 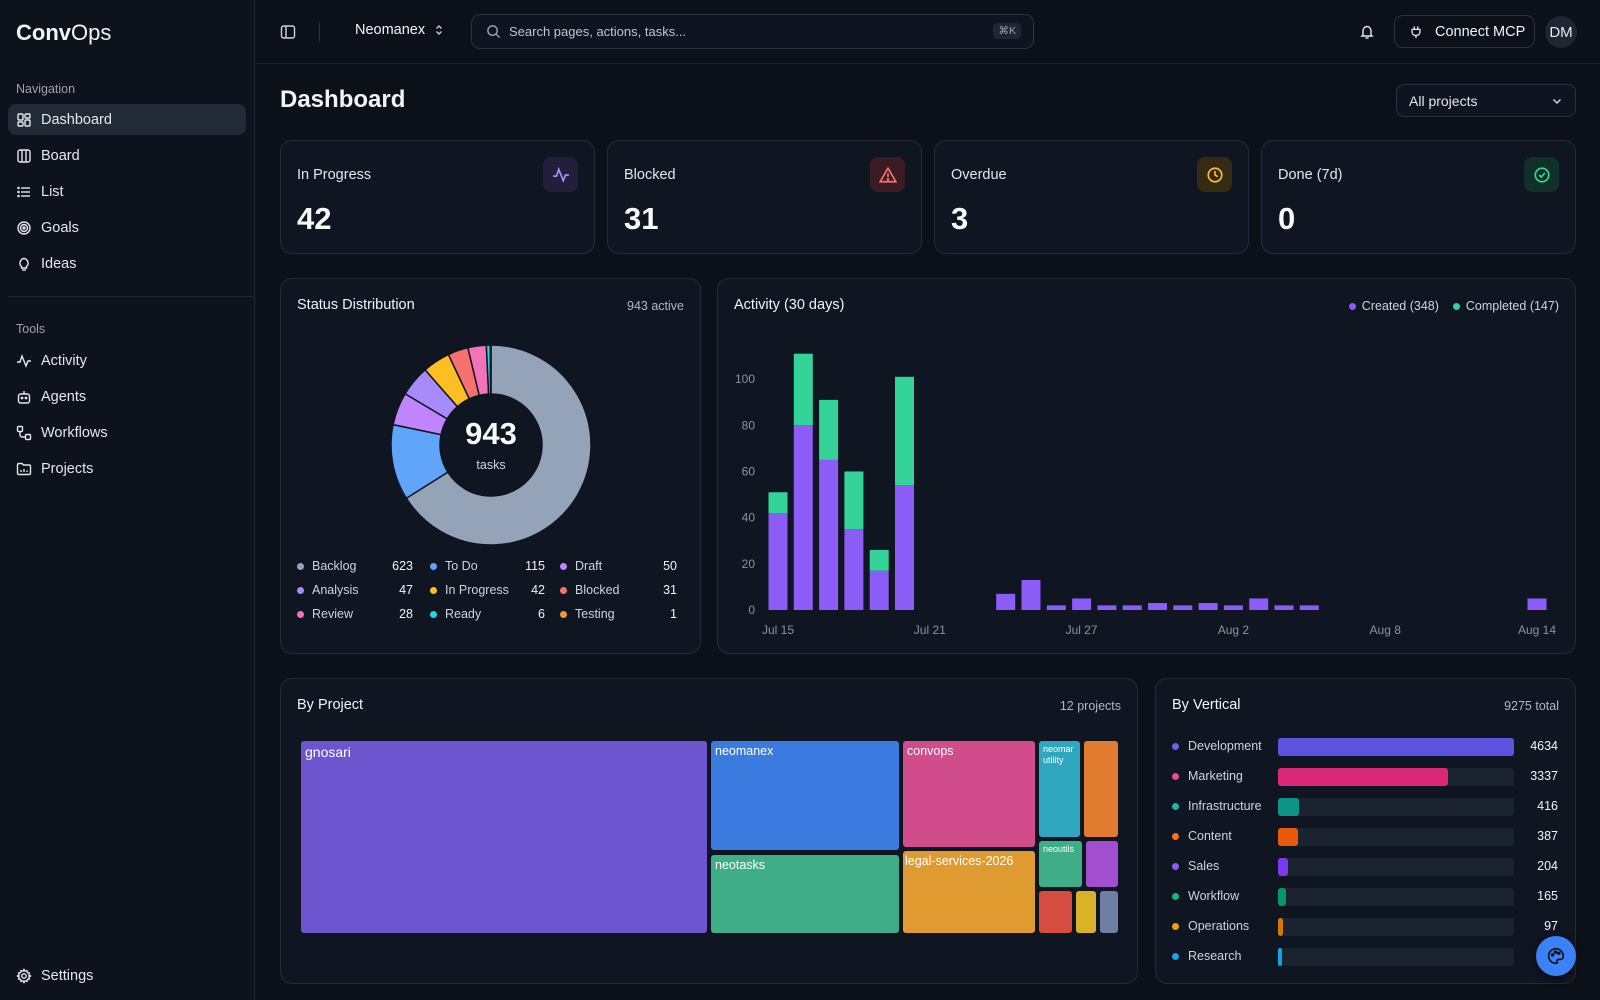 What do you see at coordinates (127, 396) in the screenshot?
I see `sidebar-item-agents: Agents` at bounding box center [127, 396].